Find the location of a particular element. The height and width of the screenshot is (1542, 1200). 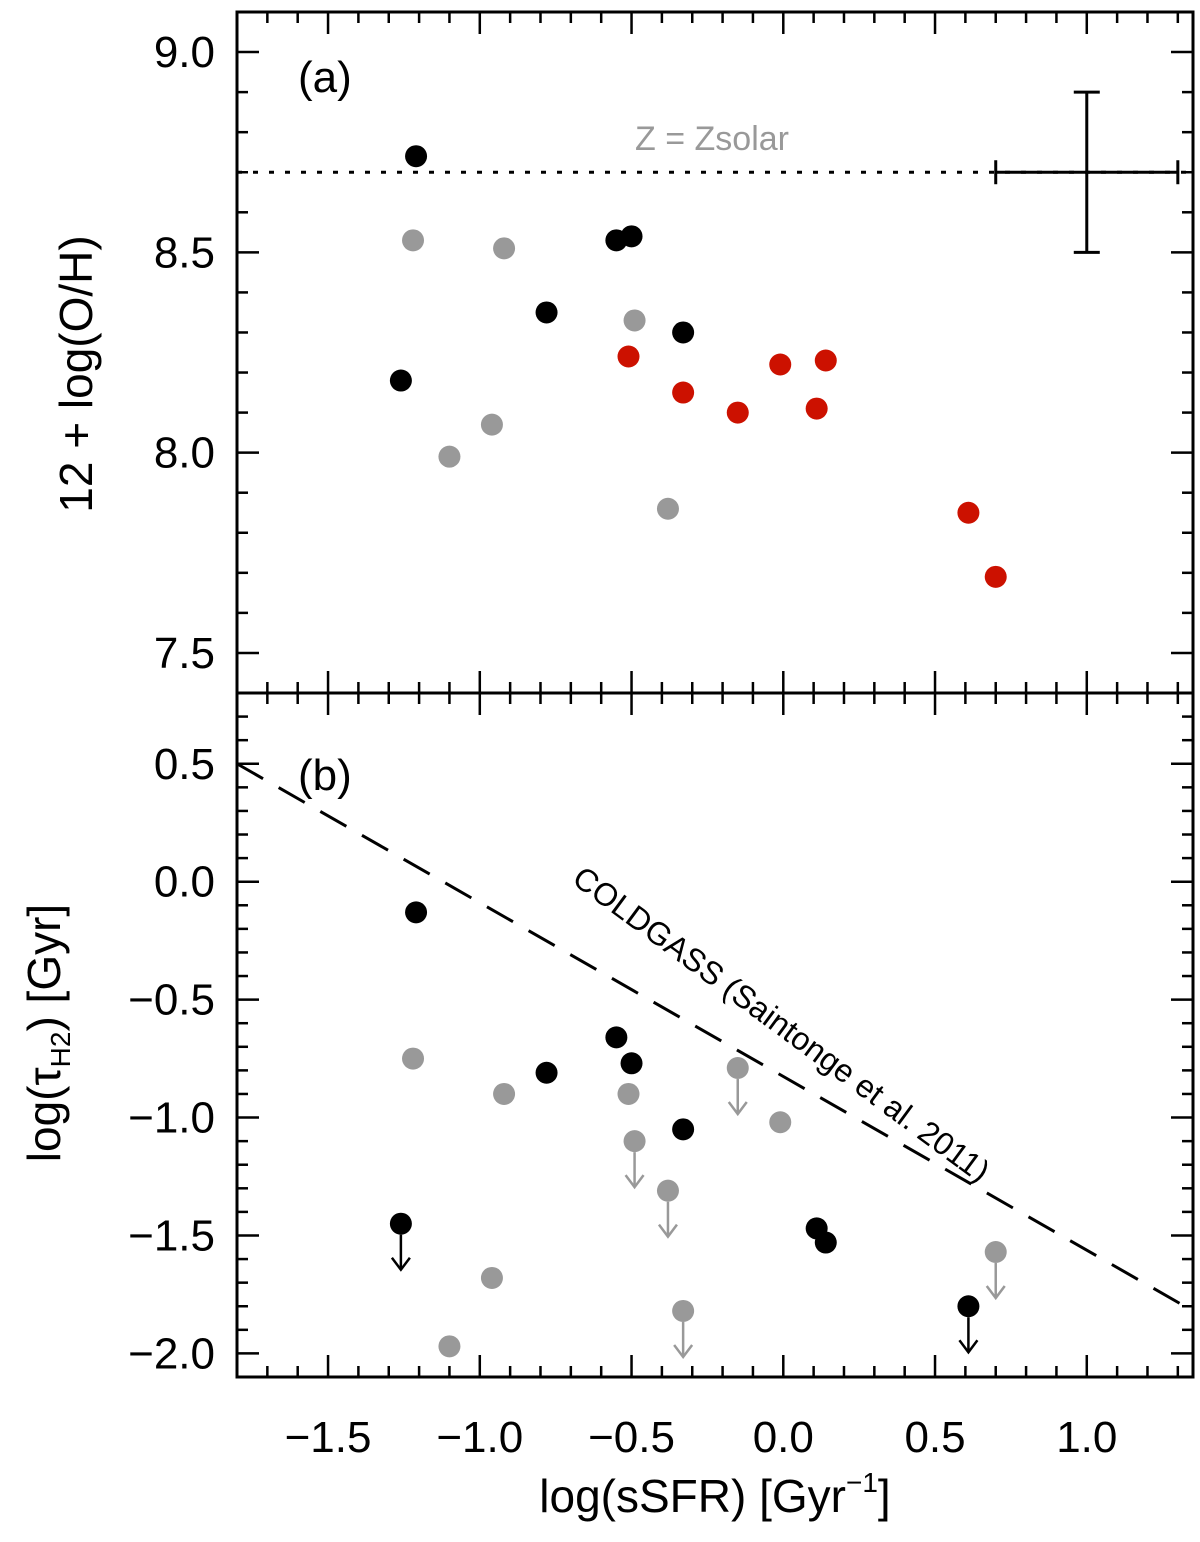

x-tick-label: 0.0 is located at coordinates (783, 1437).